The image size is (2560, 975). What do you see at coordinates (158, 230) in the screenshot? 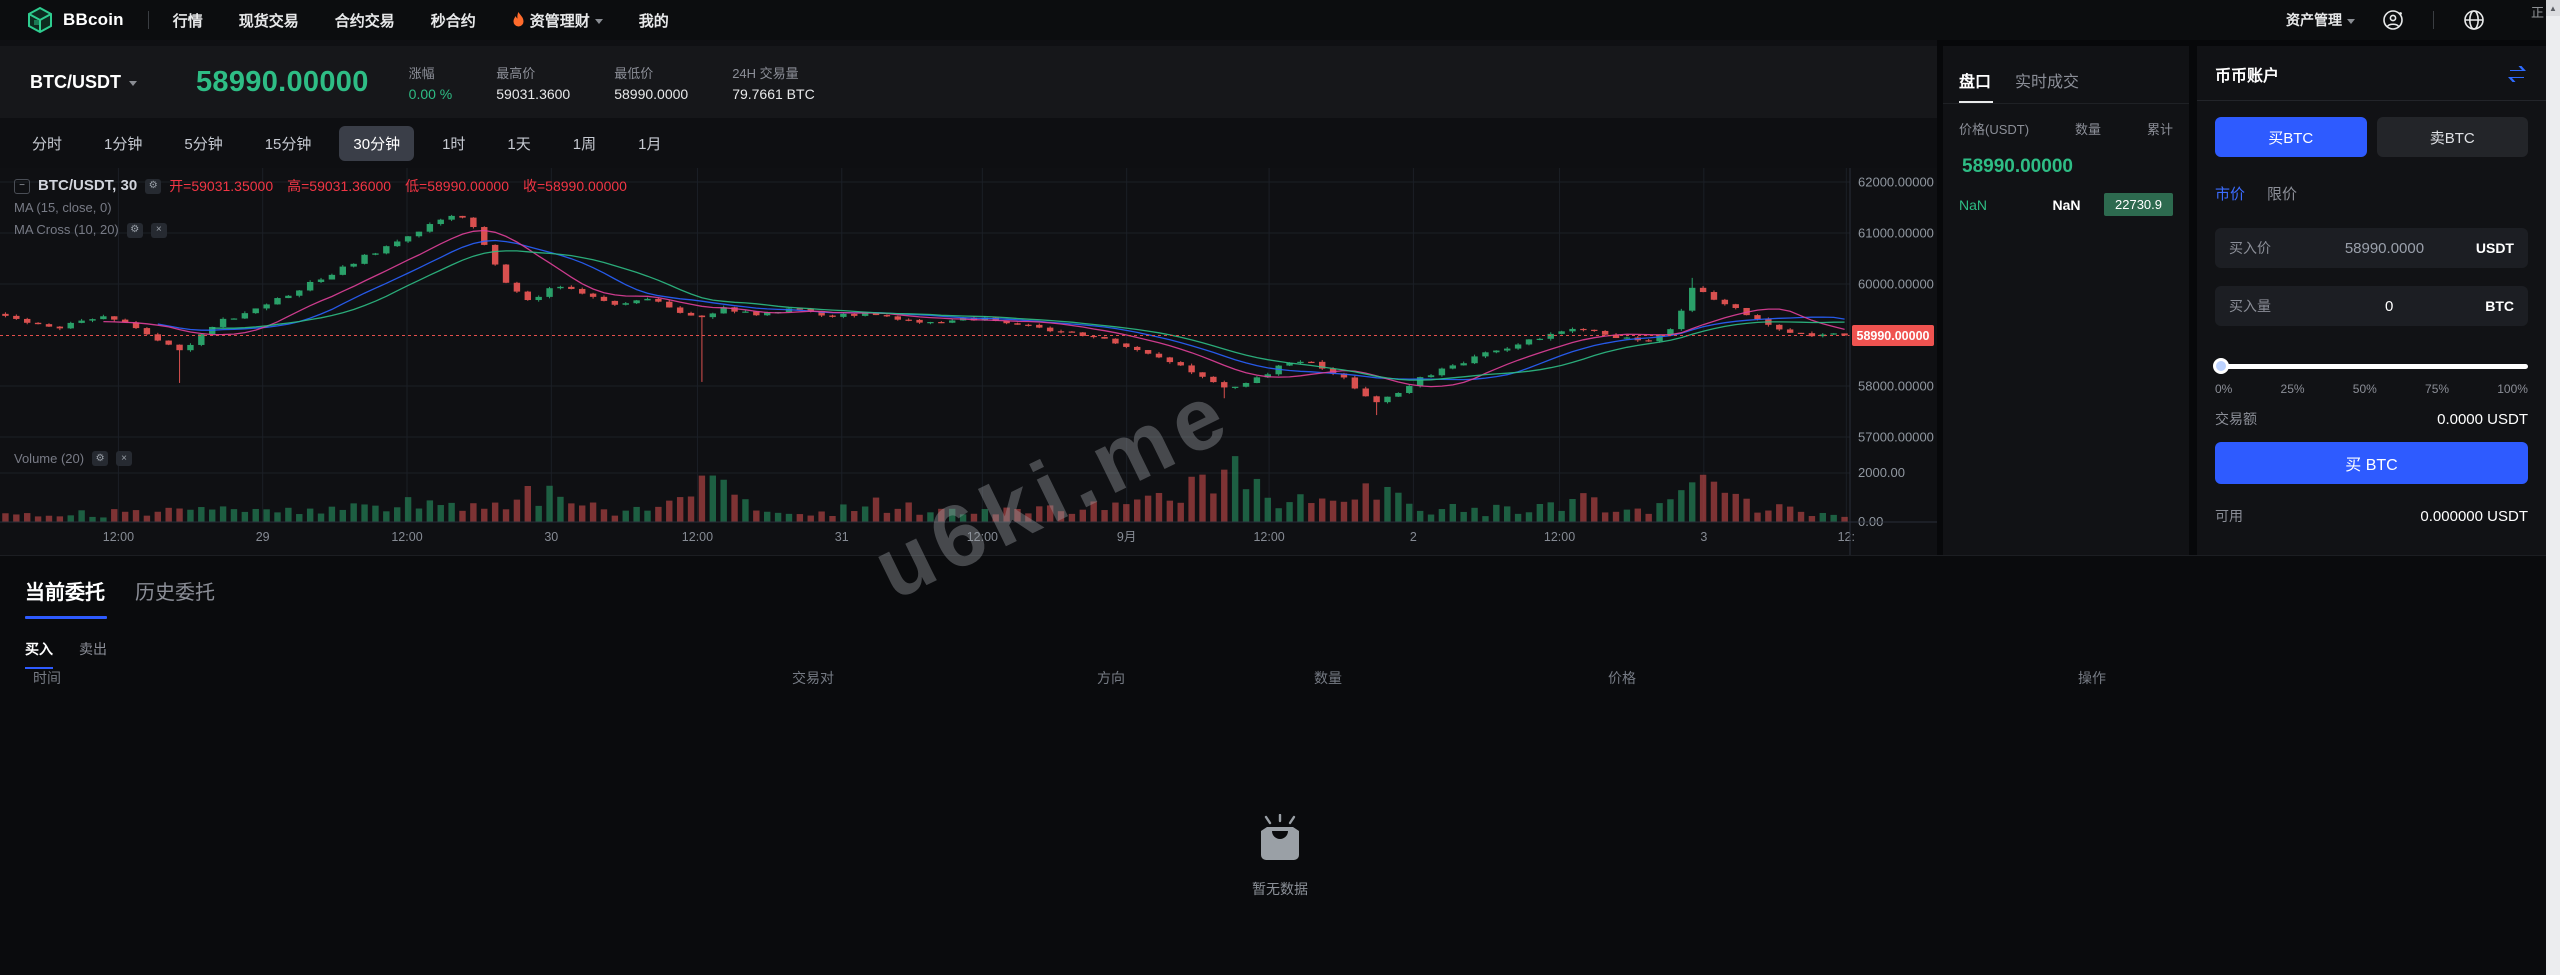
I see `ma-cross-close-icon: ×` at bounding box center [158, 230].